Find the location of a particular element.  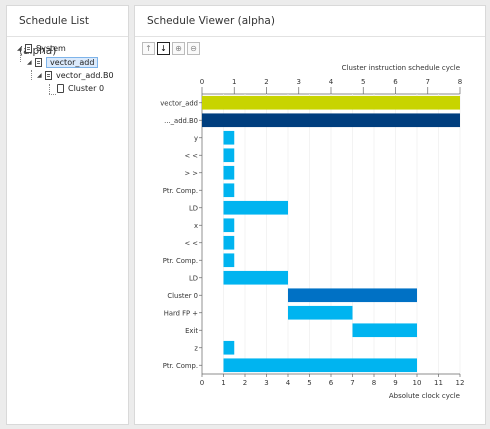

zoom-in-icon: ⊕ is located at coordinates (178, 48).